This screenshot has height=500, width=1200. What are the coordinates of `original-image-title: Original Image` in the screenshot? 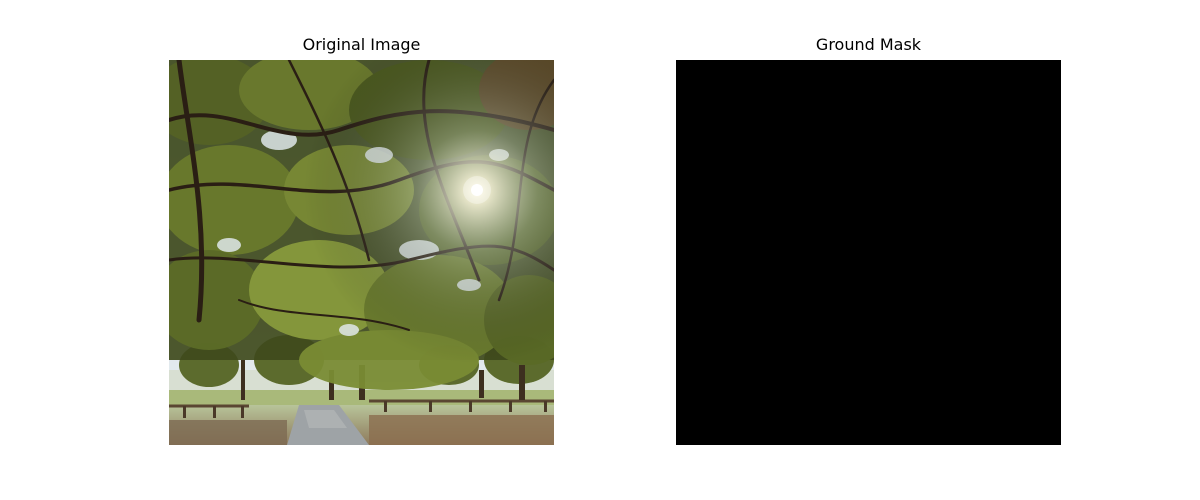 It's located at (361, 44).